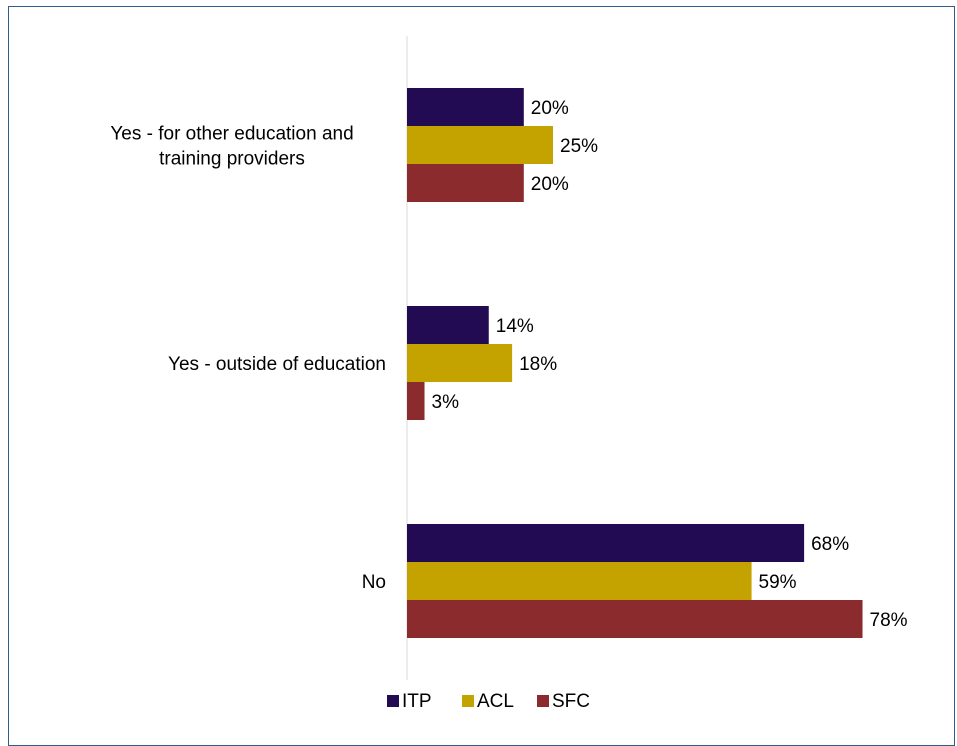  What do you see at coordinates (889, 620) in the screenshot?
I see `value-label-sfc-2: 78%` at bounding box center [889, 620].